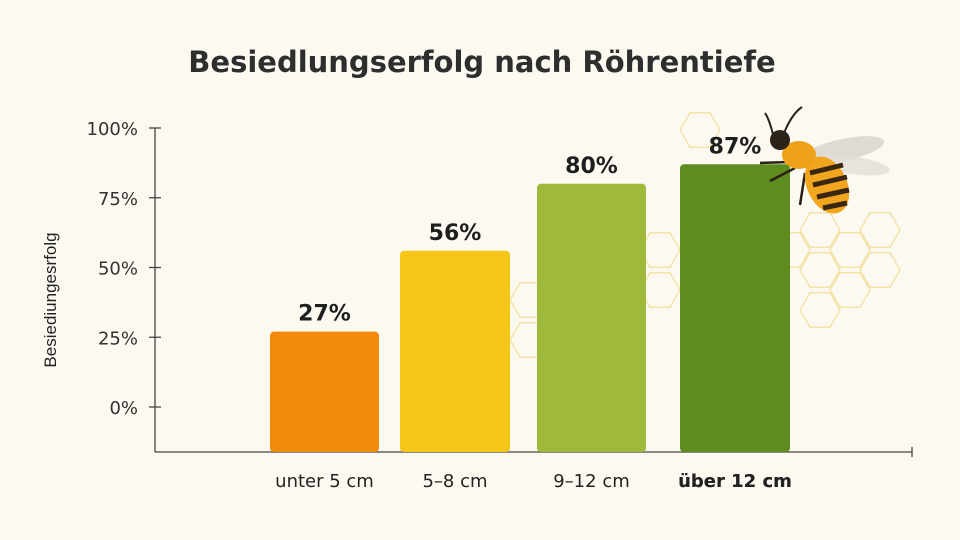 The height and width of the screenshot is (540, 960). Describe the element at coordinates (735, 146) in the screenshot. I see `data-label: 87%` at that location.